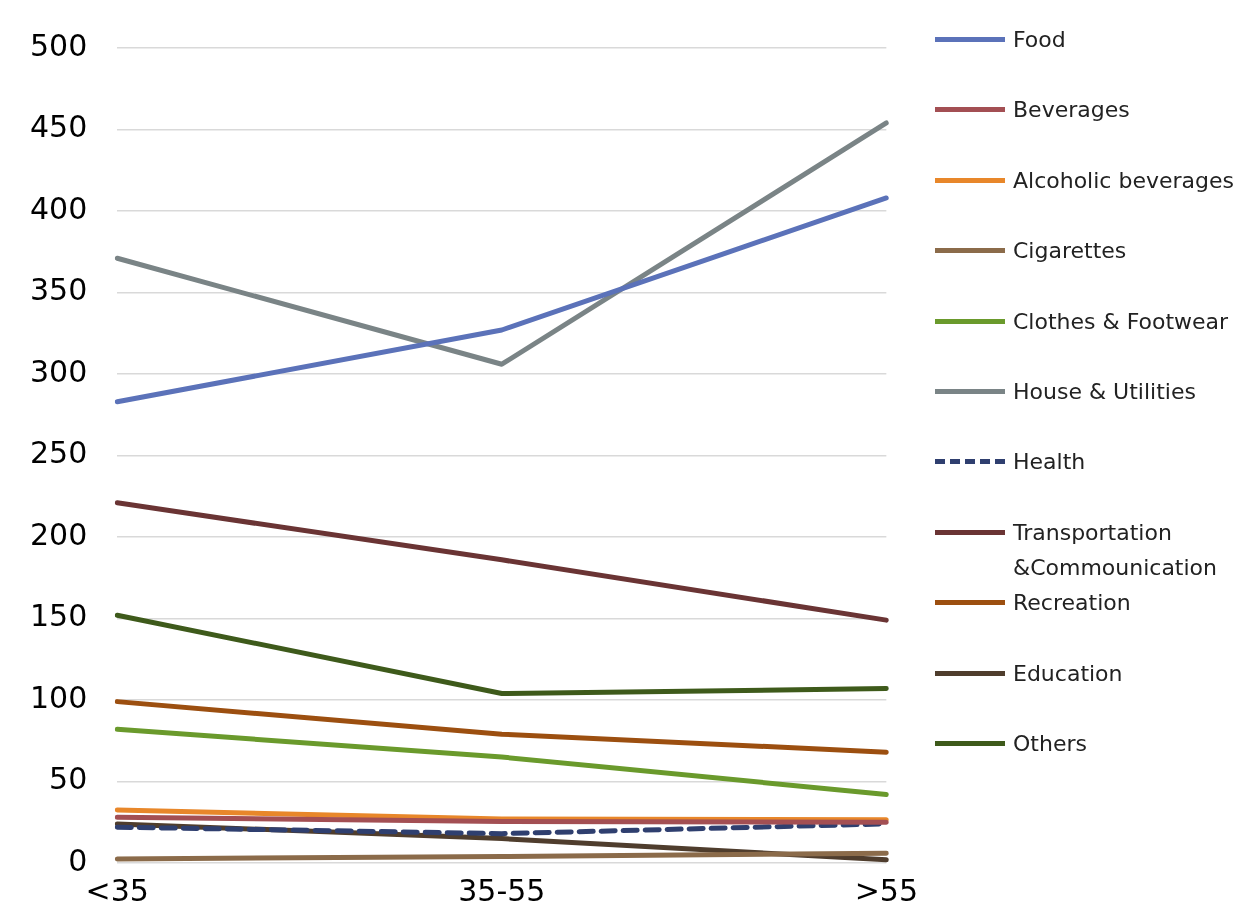 The image size is (1253, 923). I want to click on y-tick-label: 150, so click(59, 616).